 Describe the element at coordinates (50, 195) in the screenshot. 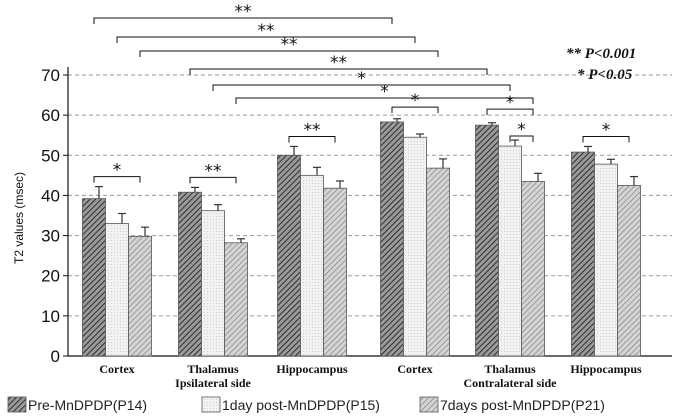

I see `y-tick-label: 40` at that location.